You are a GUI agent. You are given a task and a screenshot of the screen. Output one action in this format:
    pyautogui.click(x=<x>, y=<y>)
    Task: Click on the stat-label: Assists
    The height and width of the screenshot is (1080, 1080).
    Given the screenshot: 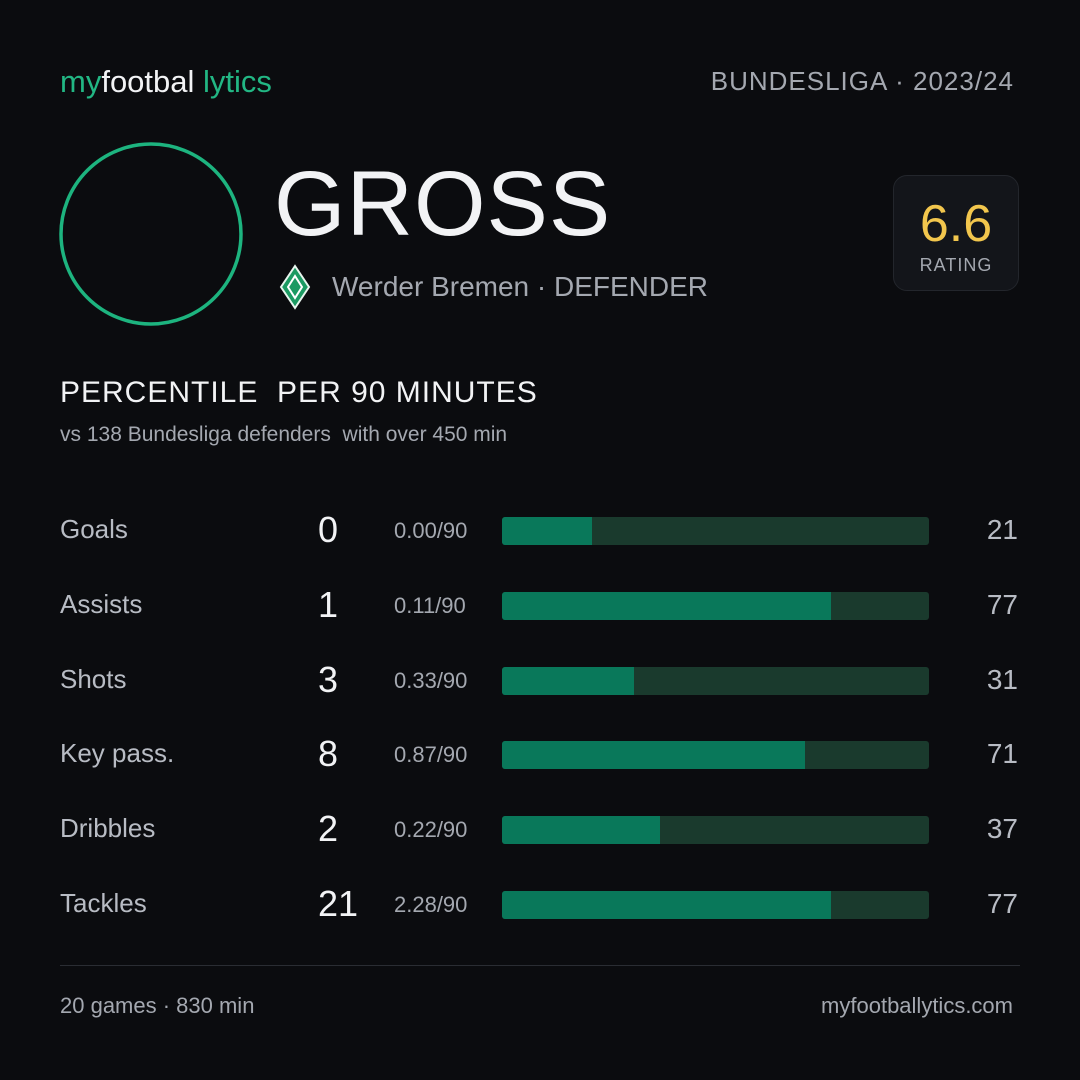 What is the action you would take?
    pyautogui.click(x=101, y=603)
    